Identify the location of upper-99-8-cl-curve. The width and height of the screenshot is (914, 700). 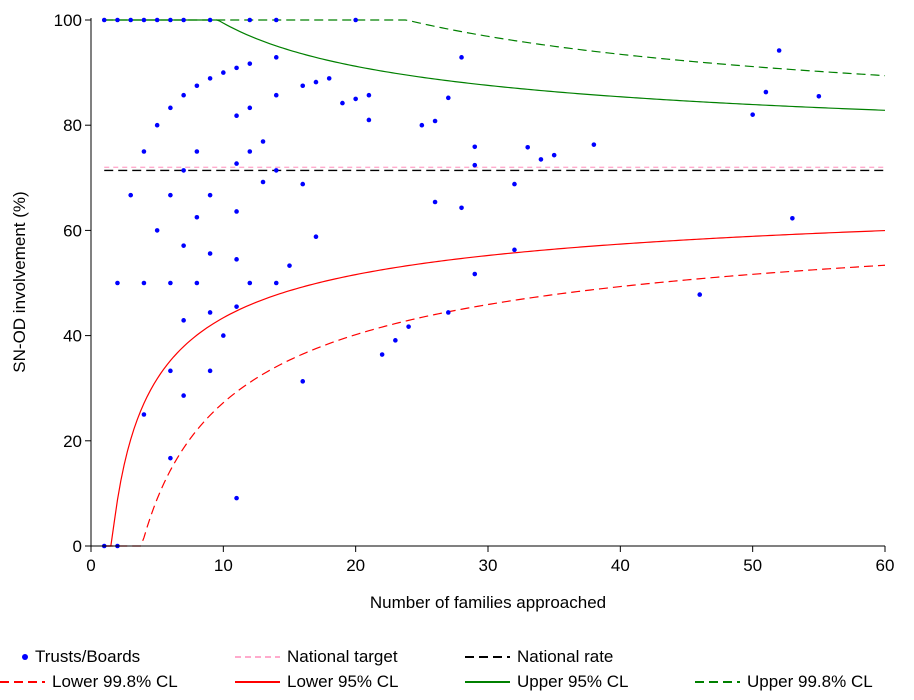
(495, 48).